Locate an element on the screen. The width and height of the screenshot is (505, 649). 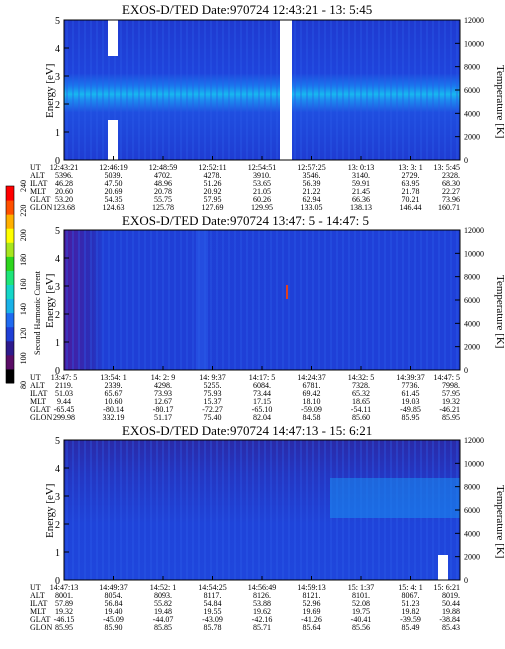
table-cell: 3910. is located at coordinates (262, 175).